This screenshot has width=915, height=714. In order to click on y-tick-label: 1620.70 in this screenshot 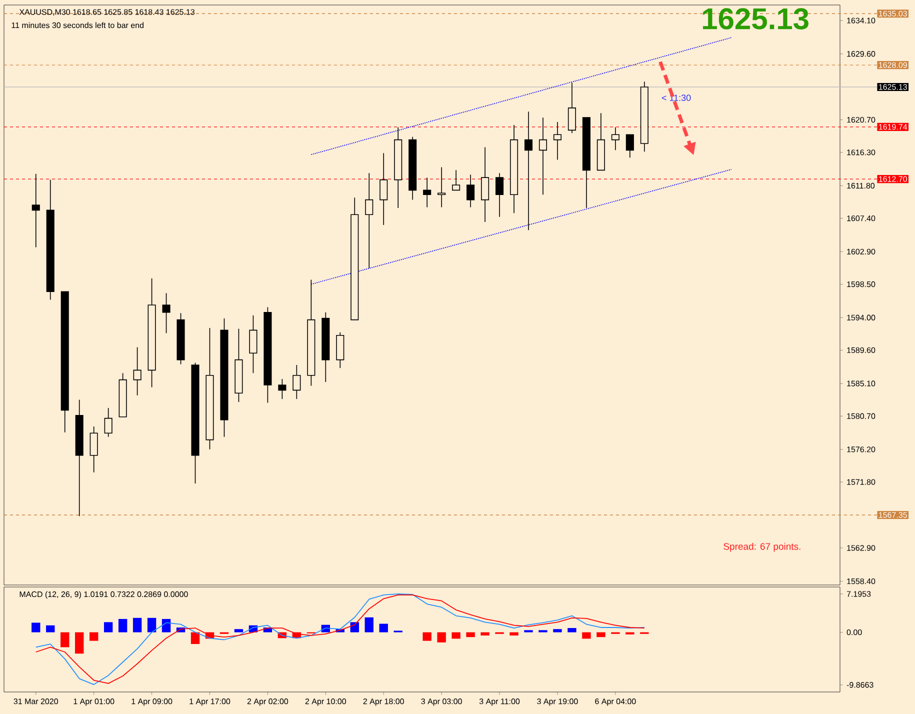, I will do `click(861, 119)`.